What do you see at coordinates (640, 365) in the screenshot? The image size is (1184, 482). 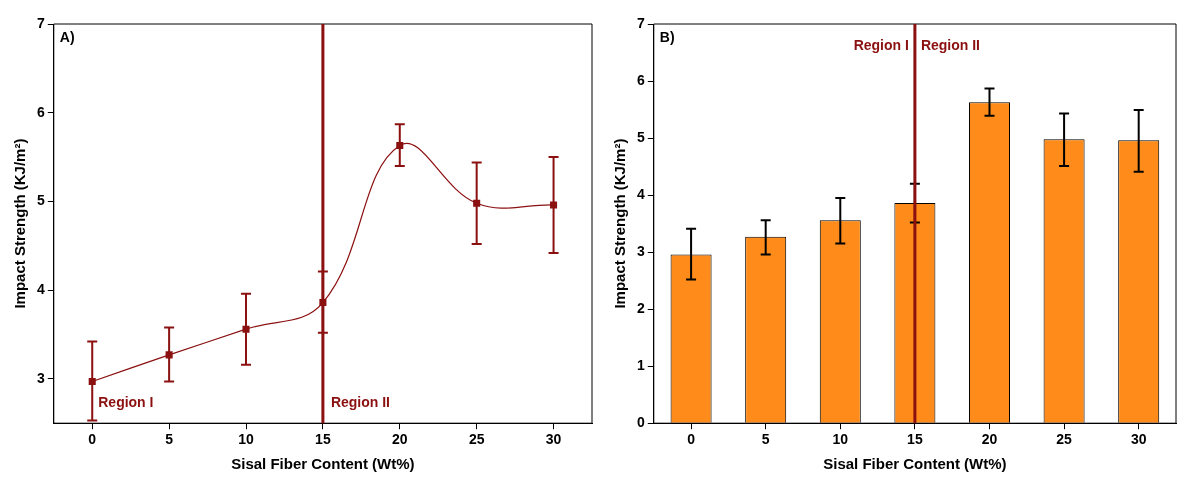 I see `y-tick-label: 1` at bounding box center [640, 365].